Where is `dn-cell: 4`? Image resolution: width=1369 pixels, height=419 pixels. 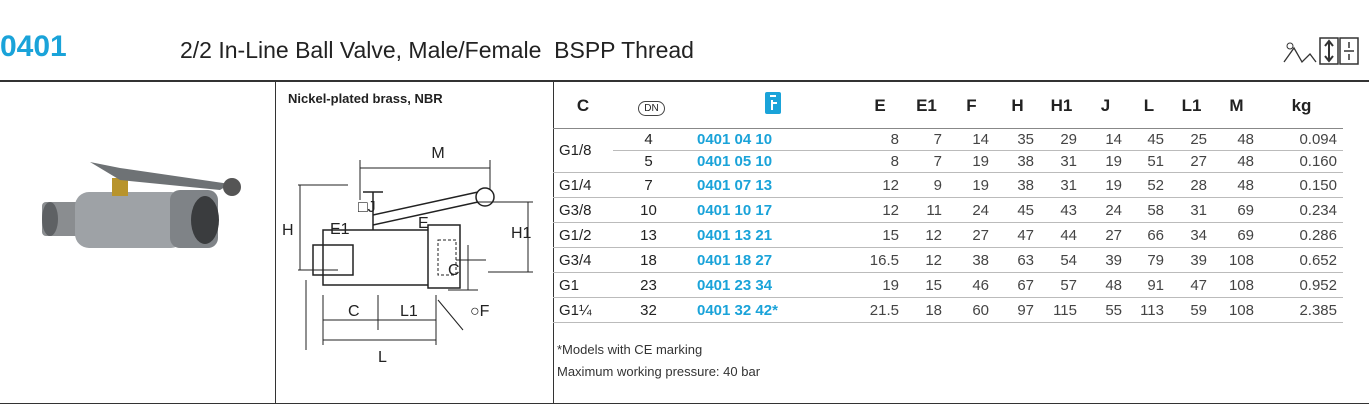
dn-cell: 4 is located at coordinates (651, 139).